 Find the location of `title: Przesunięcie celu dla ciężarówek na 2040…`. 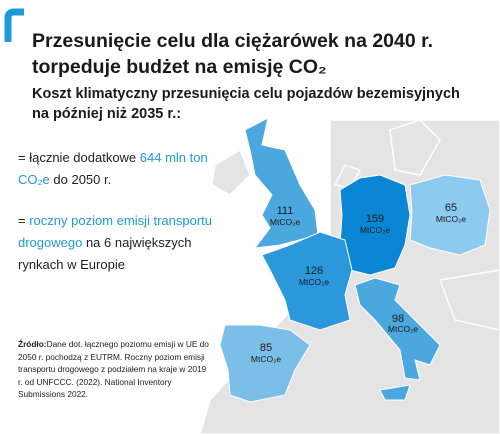

title: Przesunięcie celu dla ciężarówek na 2040… is located at coordinates (233, 41).